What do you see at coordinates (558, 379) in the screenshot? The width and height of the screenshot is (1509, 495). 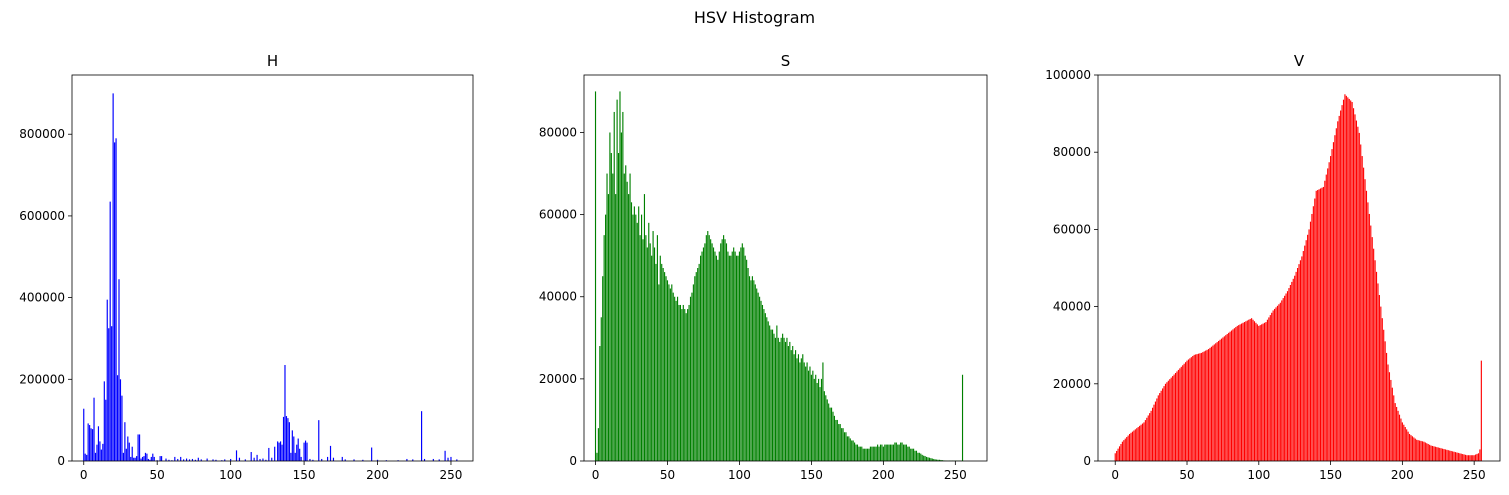 I see `y-tick-label: 20000` at bounding box center [558, 379].